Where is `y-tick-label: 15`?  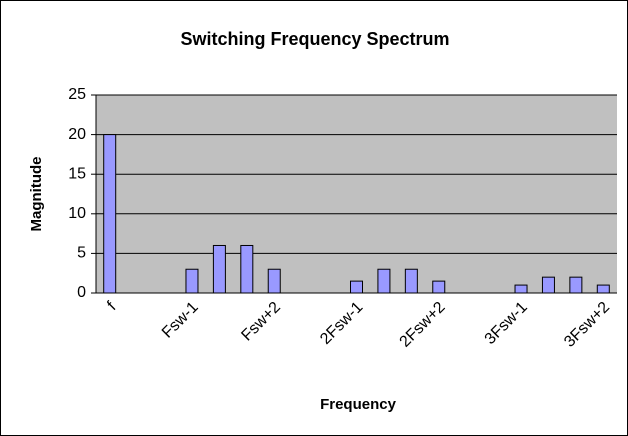
y-tick-label: 15 is located at coordinates (77, 173).